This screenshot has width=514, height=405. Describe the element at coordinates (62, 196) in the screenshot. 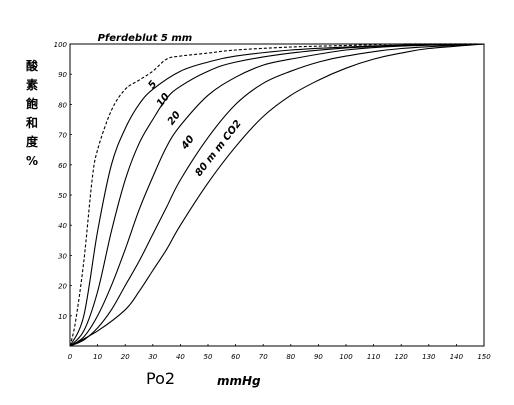

I see `y-tick-label: 50` at that location.